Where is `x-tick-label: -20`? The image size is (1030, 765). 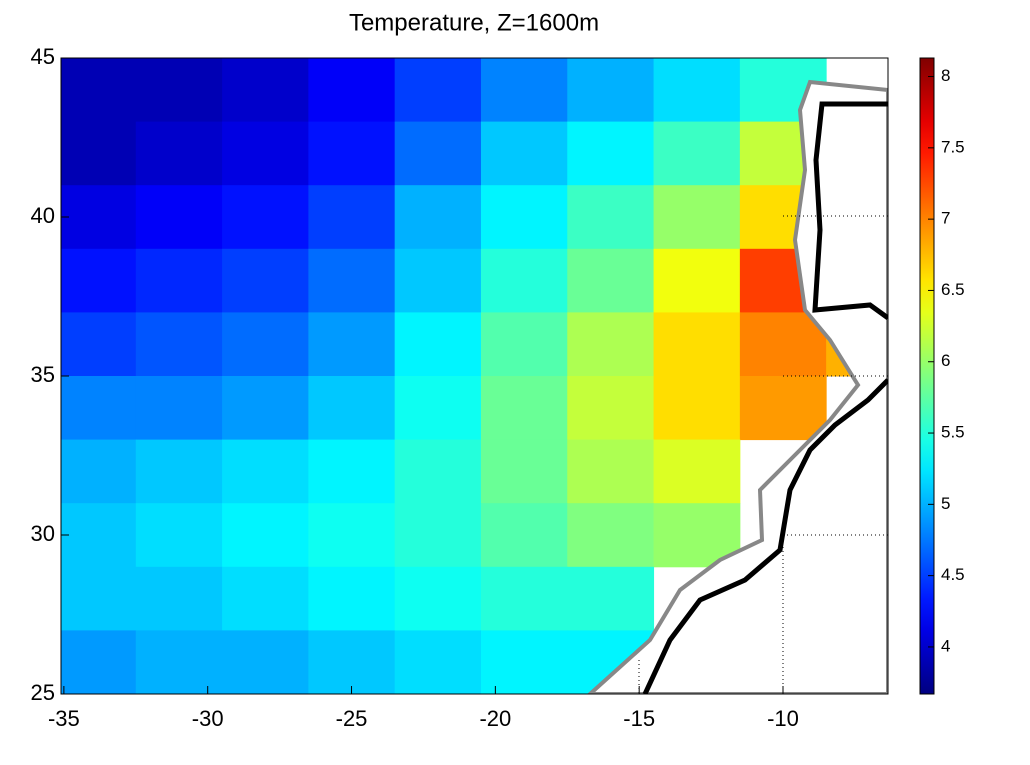
x-tick-label: -20 is located at coordinates (495, 718).